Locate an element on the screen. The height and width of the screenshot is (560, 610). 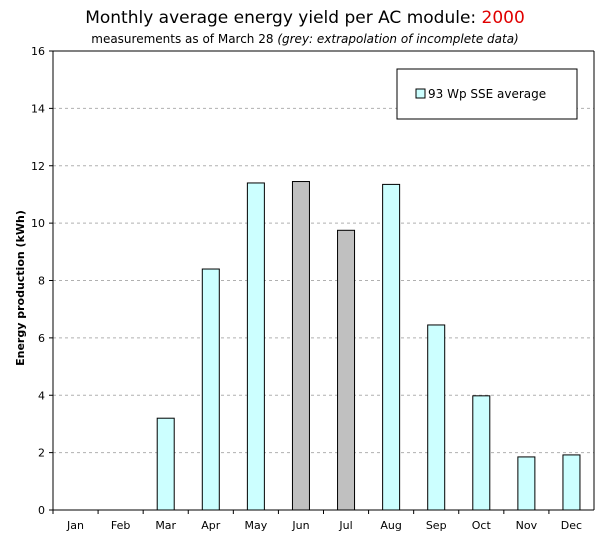
x-tick-labels: Jan Feb Mar Apr May Jun Jul Aug Sep Oct Nov Dec is located at coordinates (324, 525).